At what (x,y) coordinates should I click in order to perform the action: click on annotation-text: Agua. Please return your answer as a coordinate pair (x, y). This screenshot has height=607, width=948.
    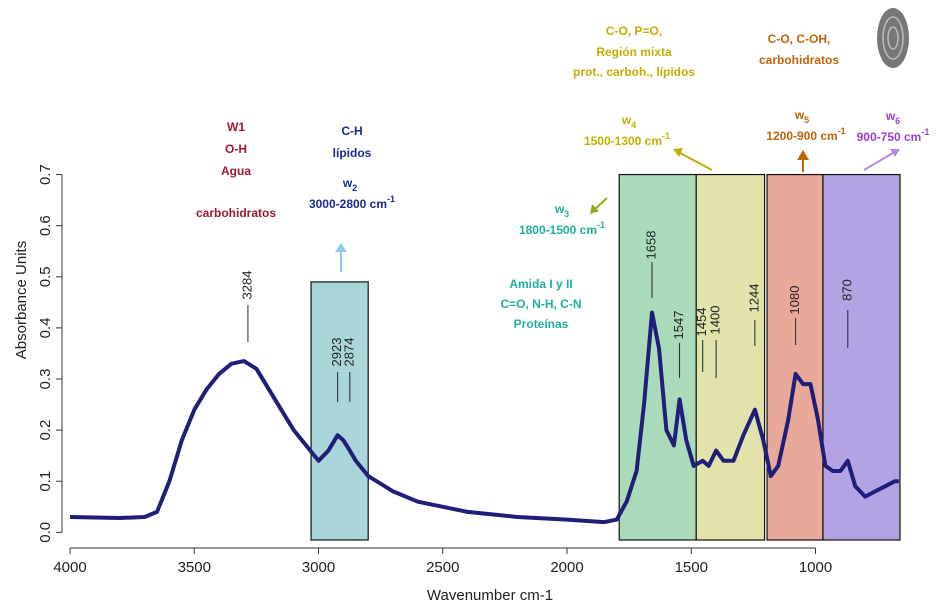
    Looking at the image, I should click on (236, 171).